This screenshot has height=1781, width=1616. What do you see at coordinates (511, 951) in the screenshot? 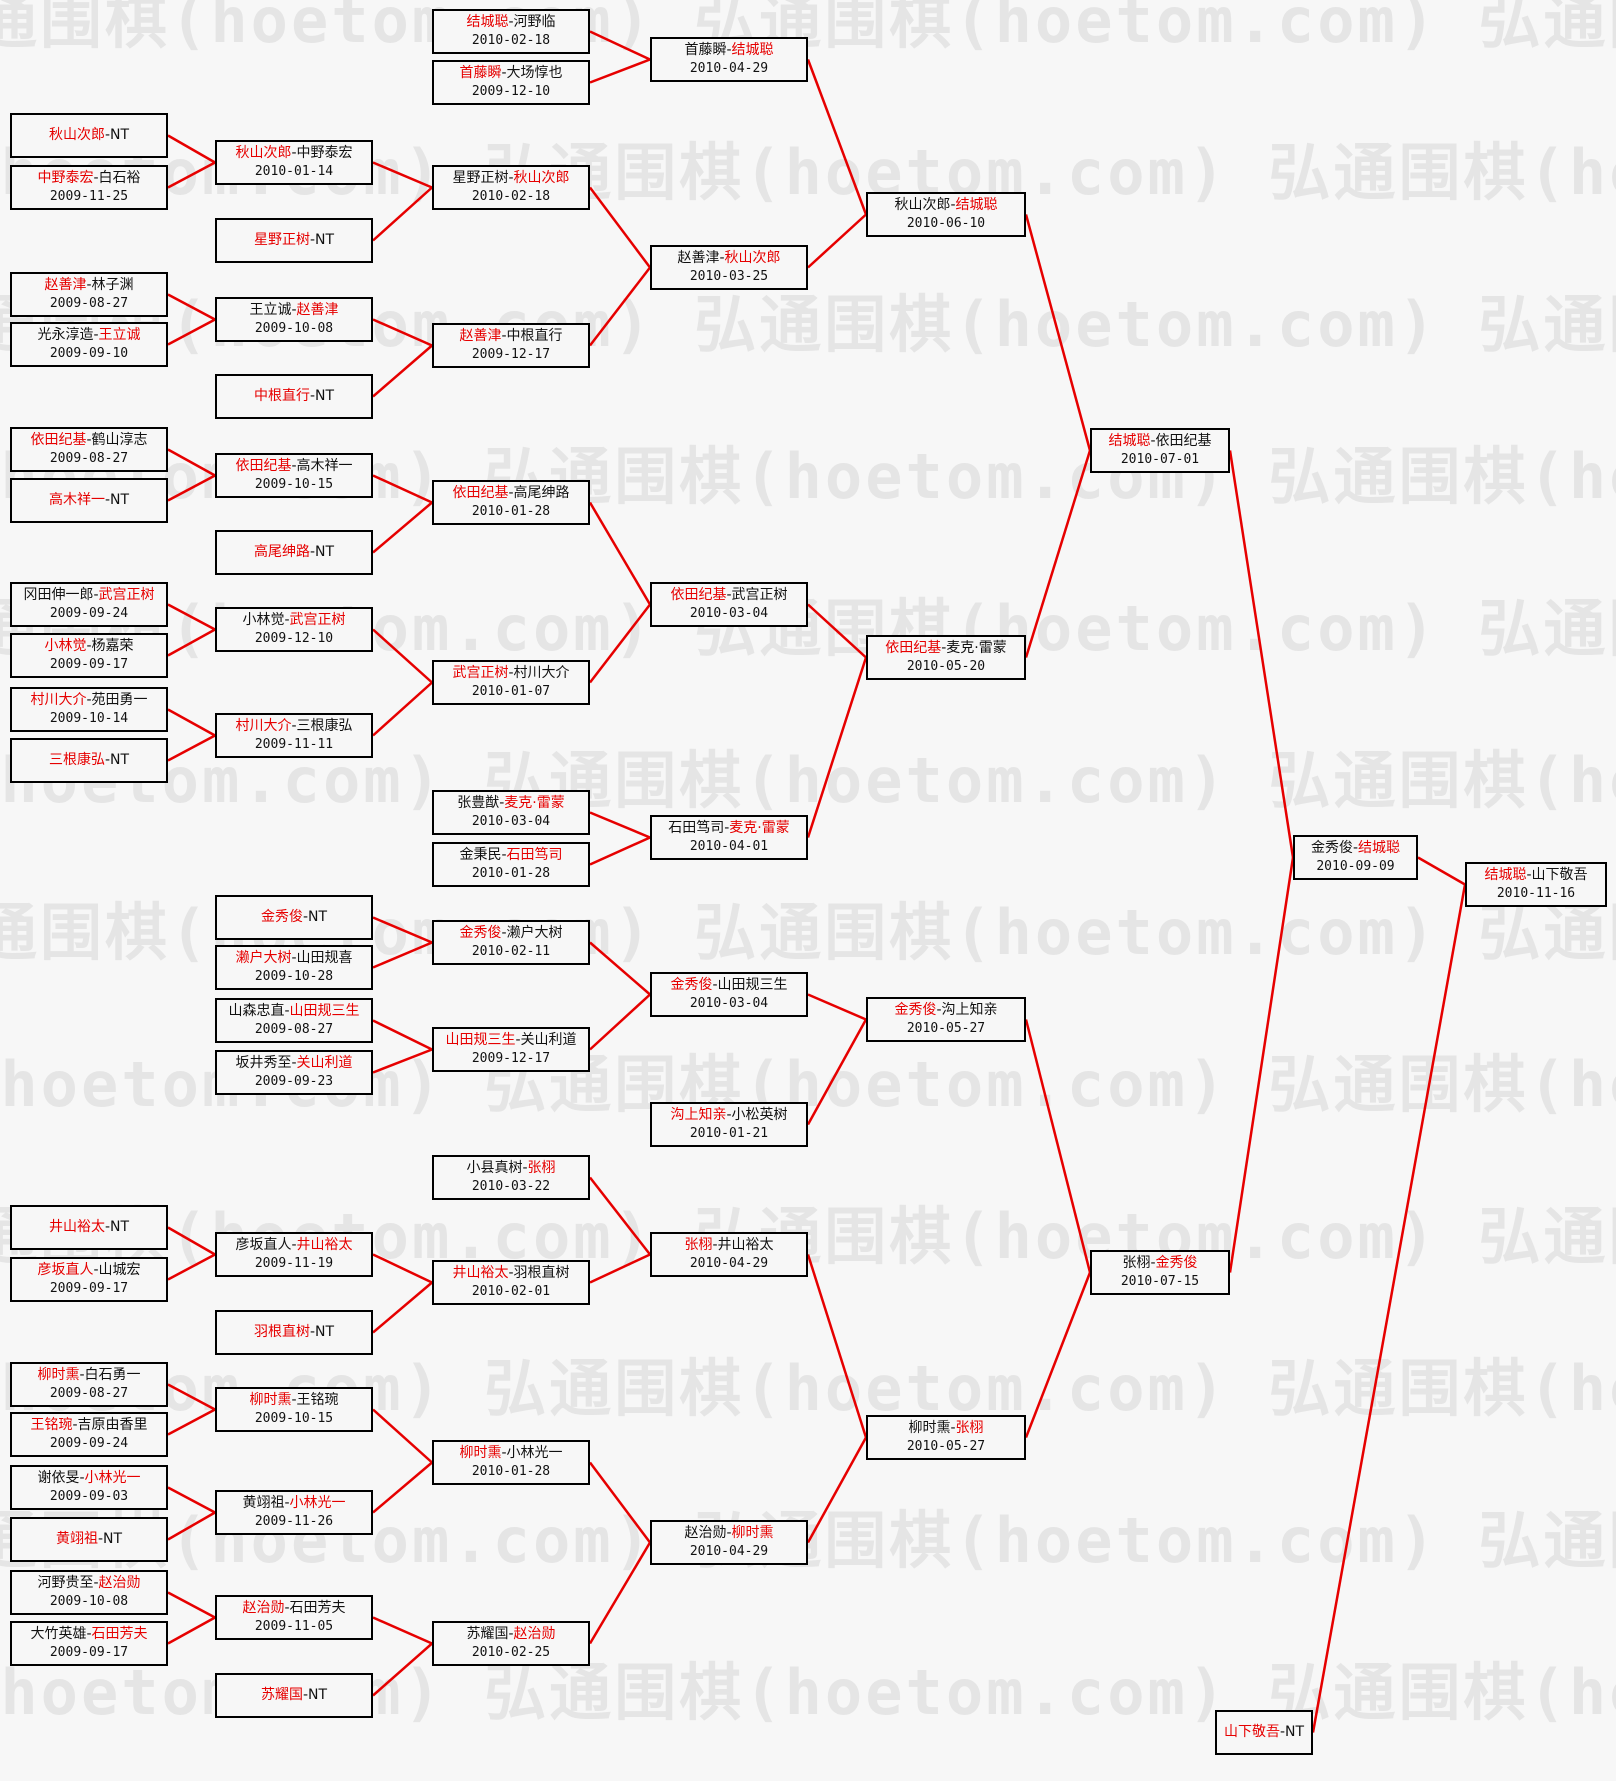
I see `match-date: 2010-02-11` at bounding box center [511, 951].